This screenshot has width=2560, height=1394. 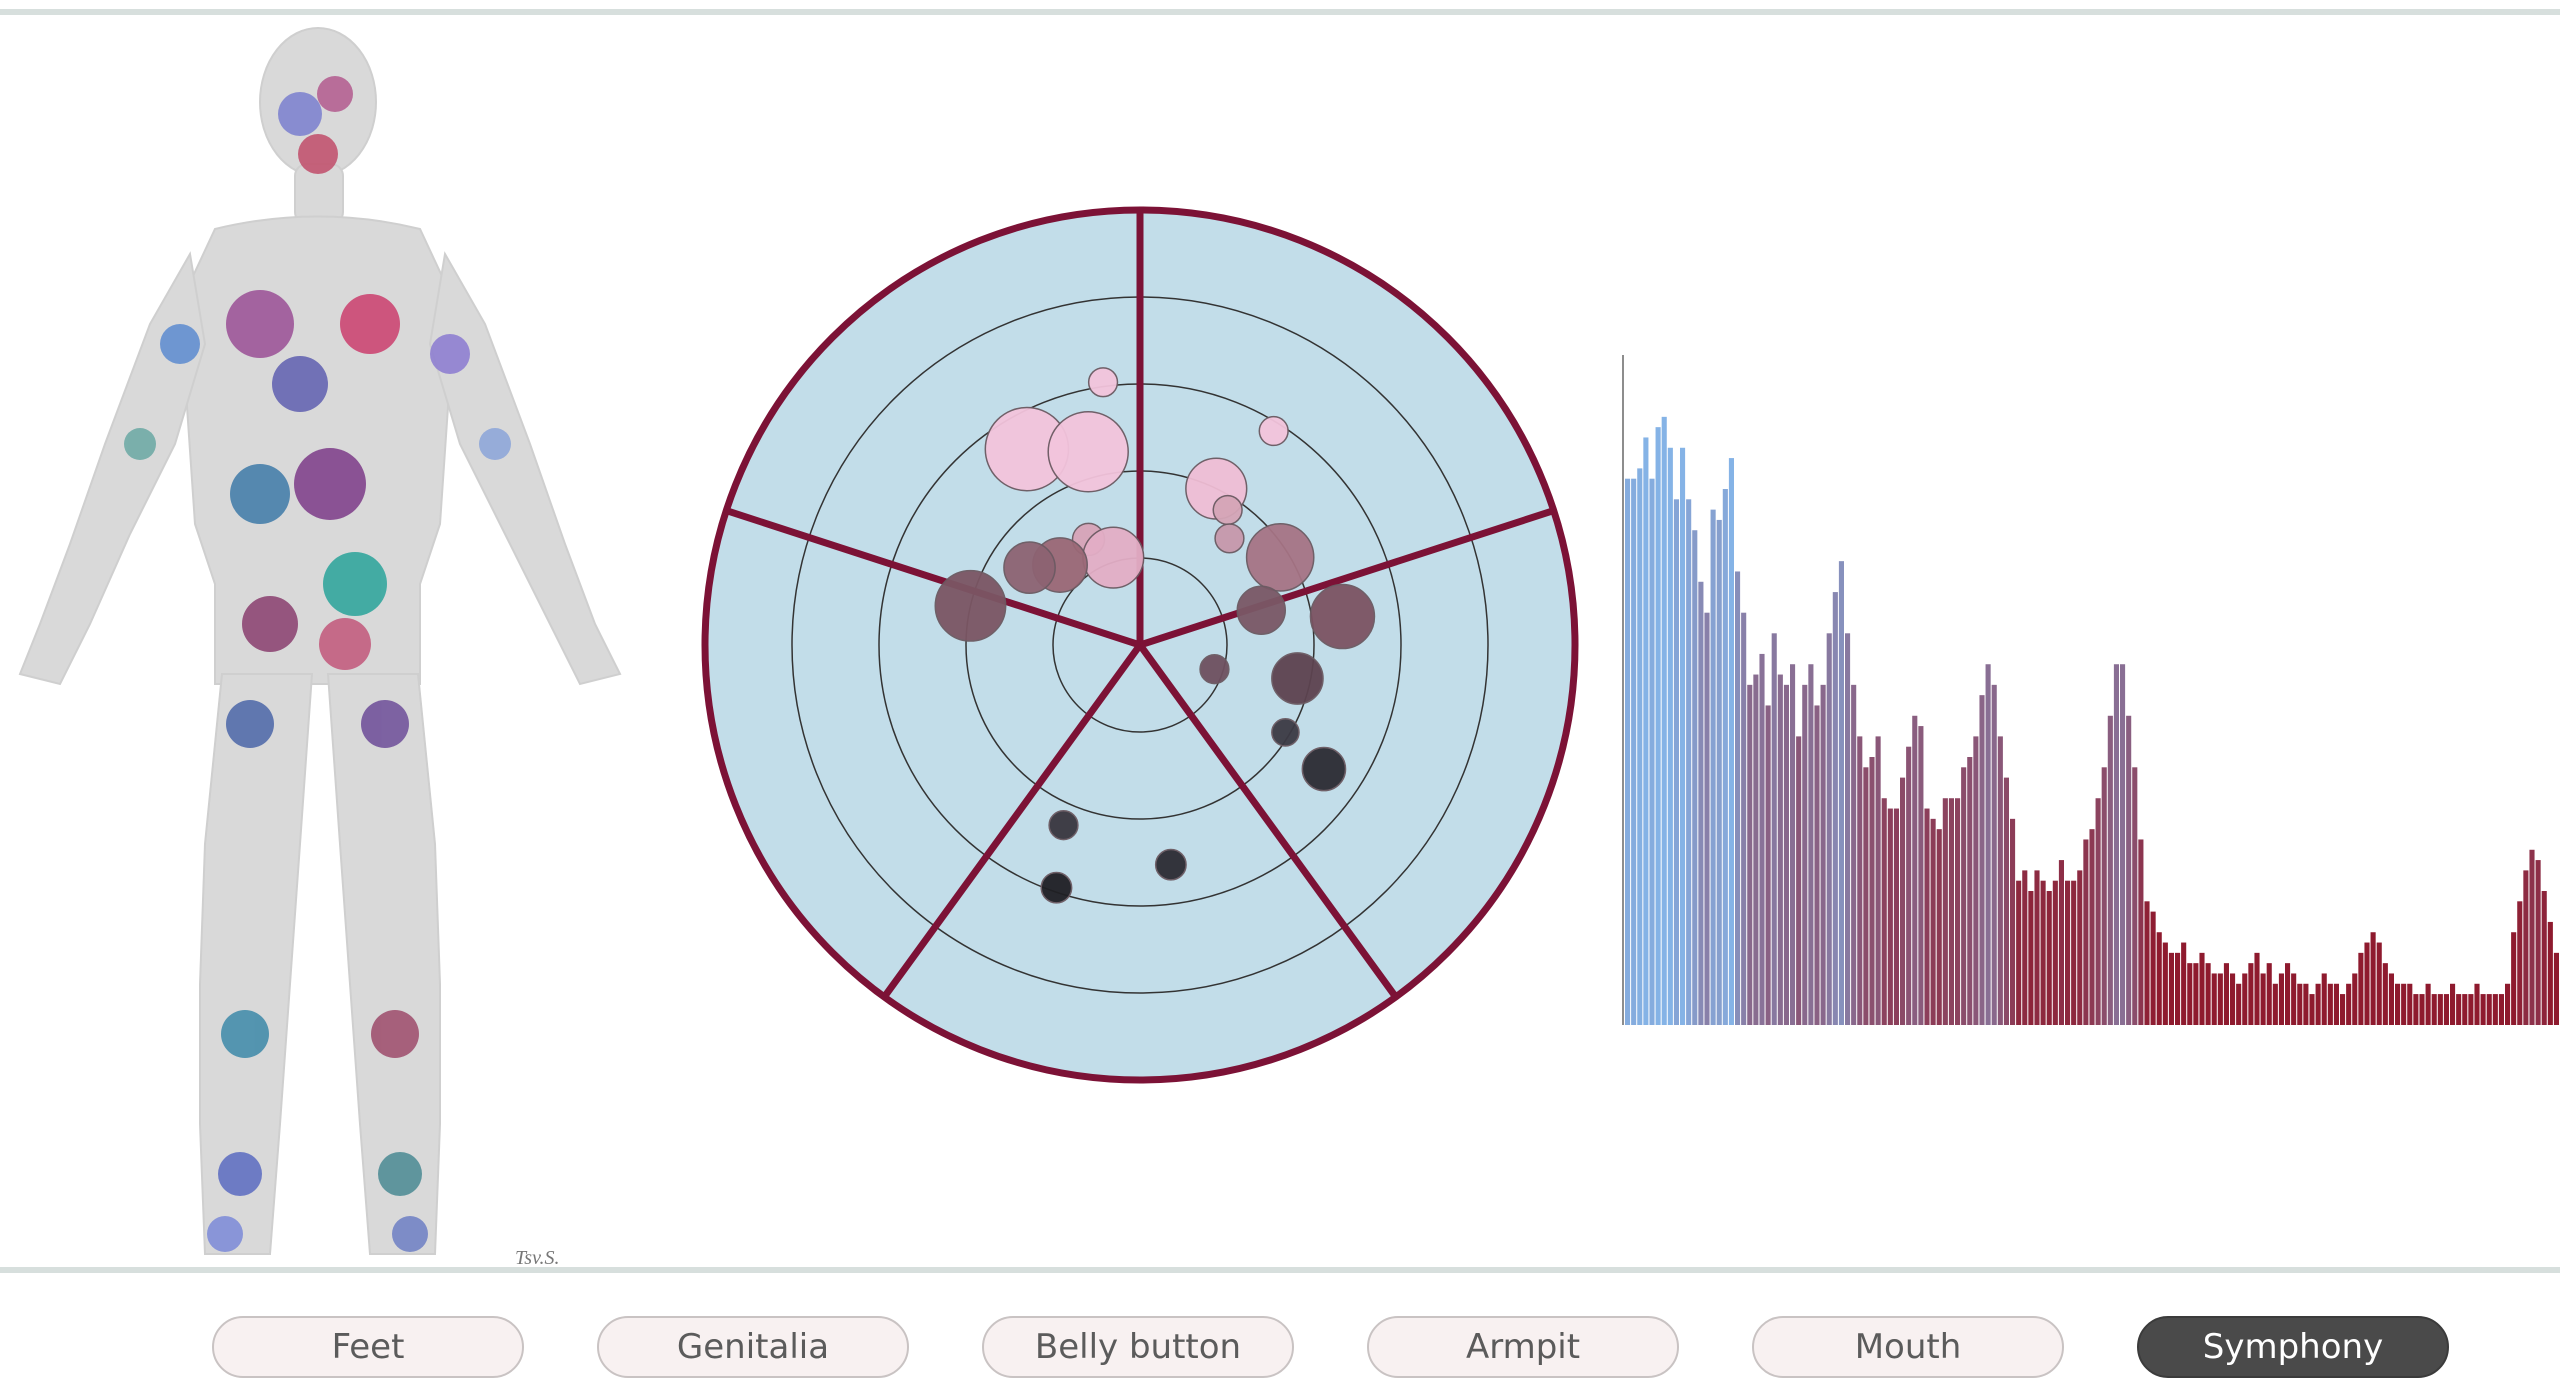 What do you see at coordinates (1523, 1347) in the screenshot?
I see `tab-armpit: Armpit` at bounding box center [1523, 1347].